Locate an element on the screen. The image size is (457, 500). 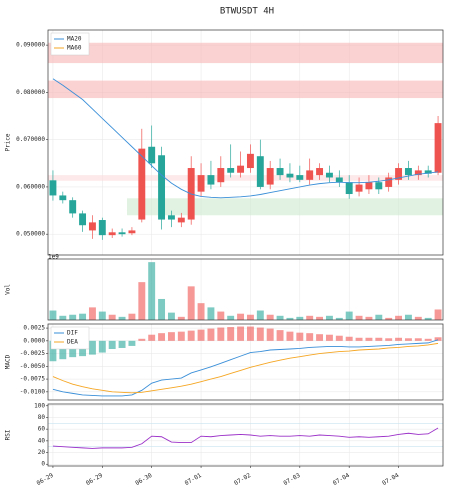
x-tick-label: 07-03 is located at coordinates (291, 479).